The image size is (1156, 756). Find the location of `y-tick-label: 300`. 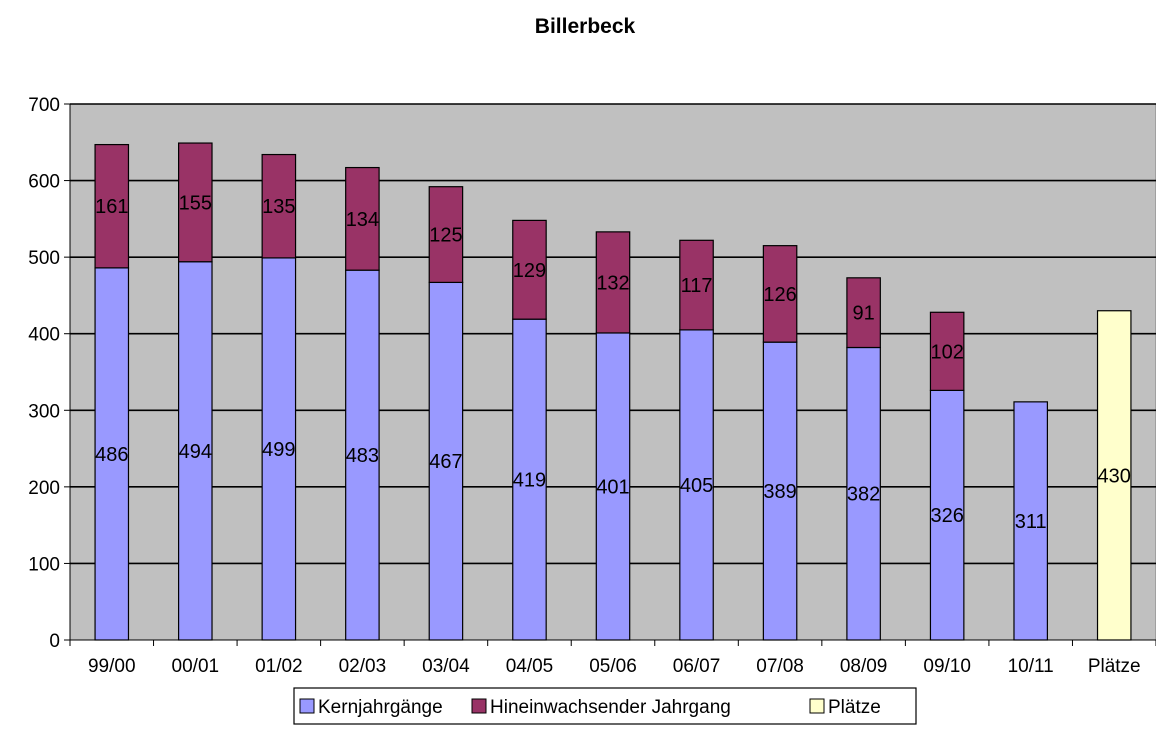

y-tick-label: 300 is located at coordinates (44, 411).